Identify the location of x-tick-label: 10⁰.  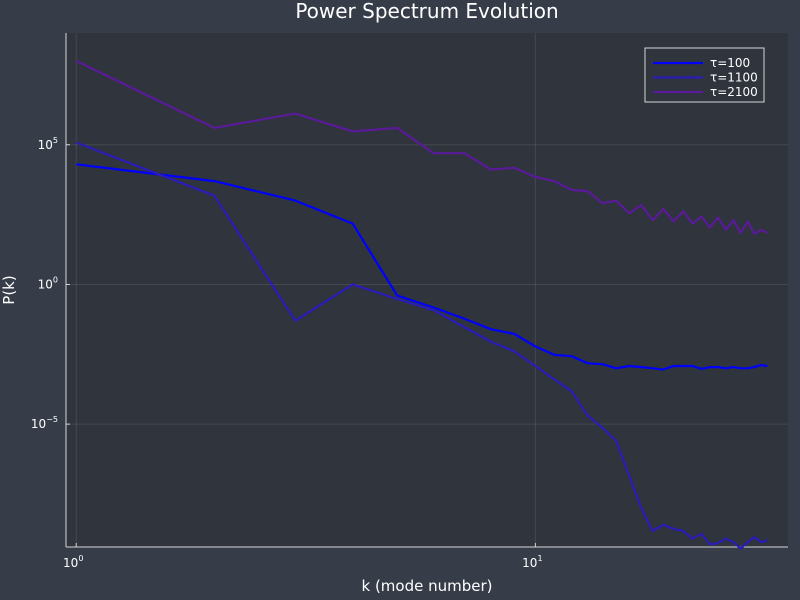
(73, 562).